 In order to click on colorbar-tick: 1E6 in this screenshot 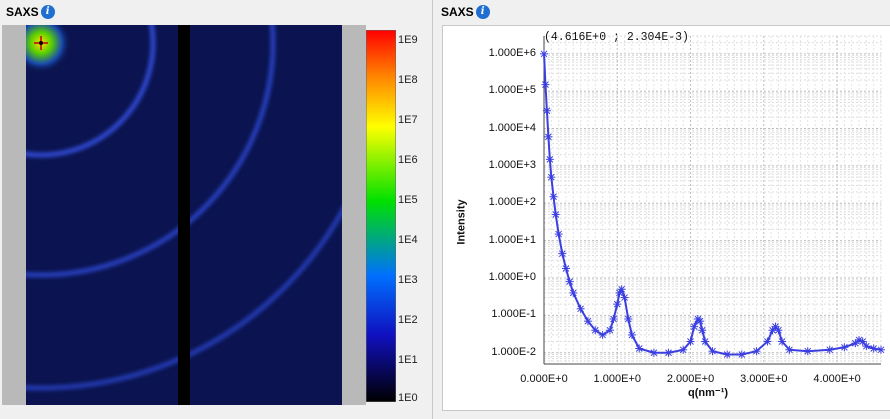, I will do `click(408, 160)`.